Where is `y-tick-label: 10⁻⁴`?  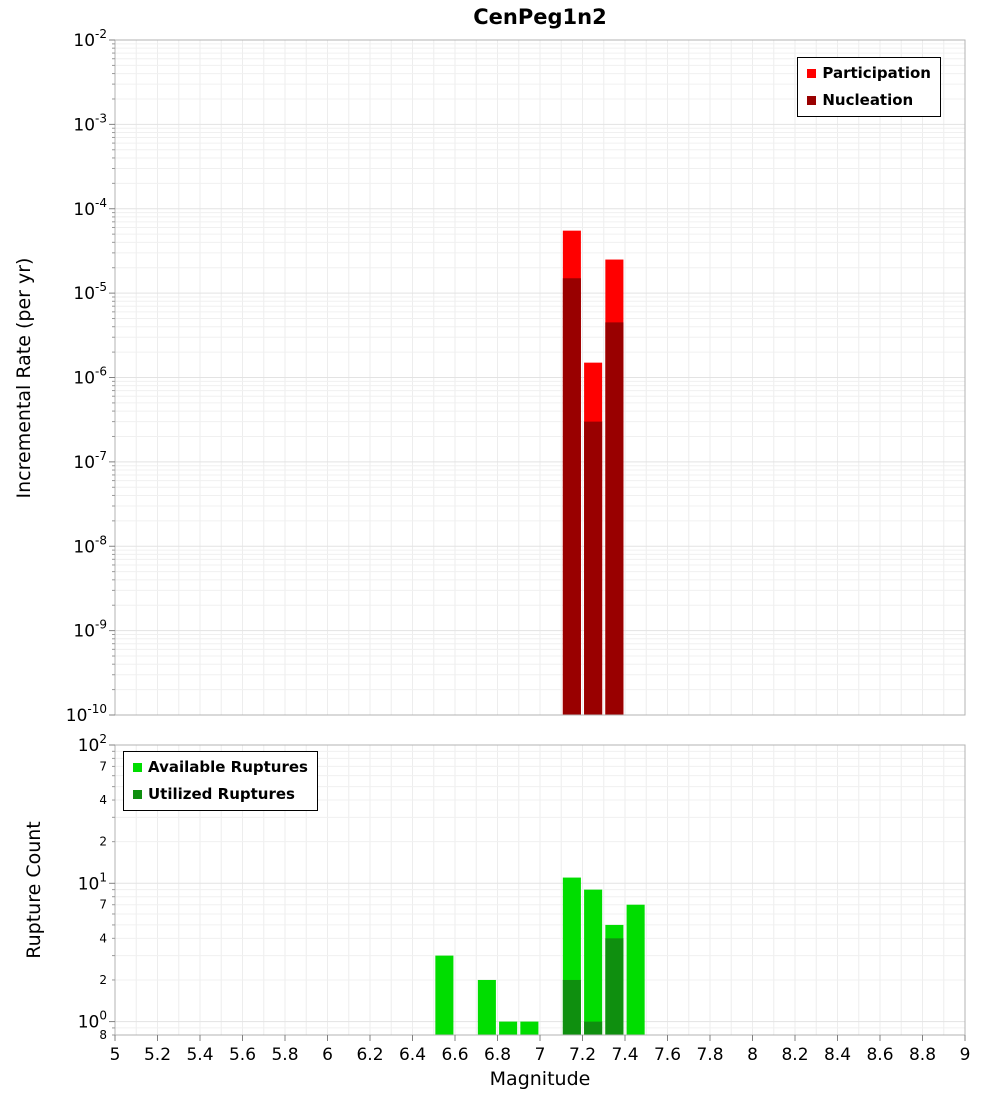
y-tick-label: 10⁻⁴ is located at coordinates (90, 208).